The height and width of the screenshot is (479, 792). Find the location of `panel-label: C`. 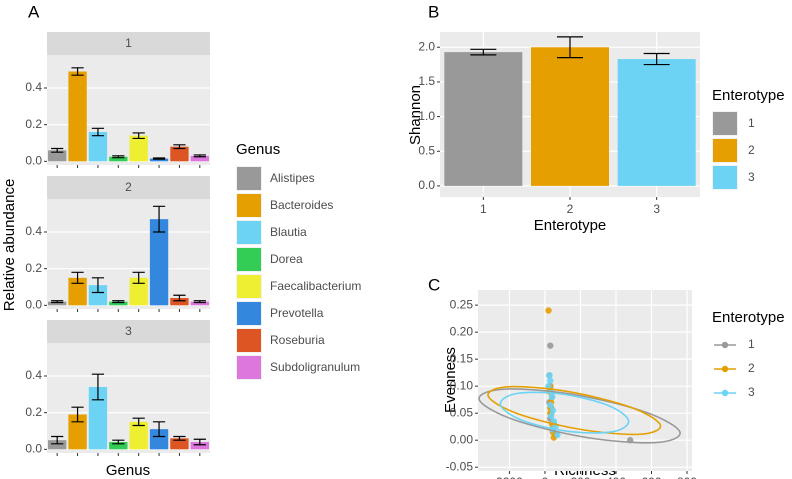

panel-label: C is located at coordinates (434, 284).